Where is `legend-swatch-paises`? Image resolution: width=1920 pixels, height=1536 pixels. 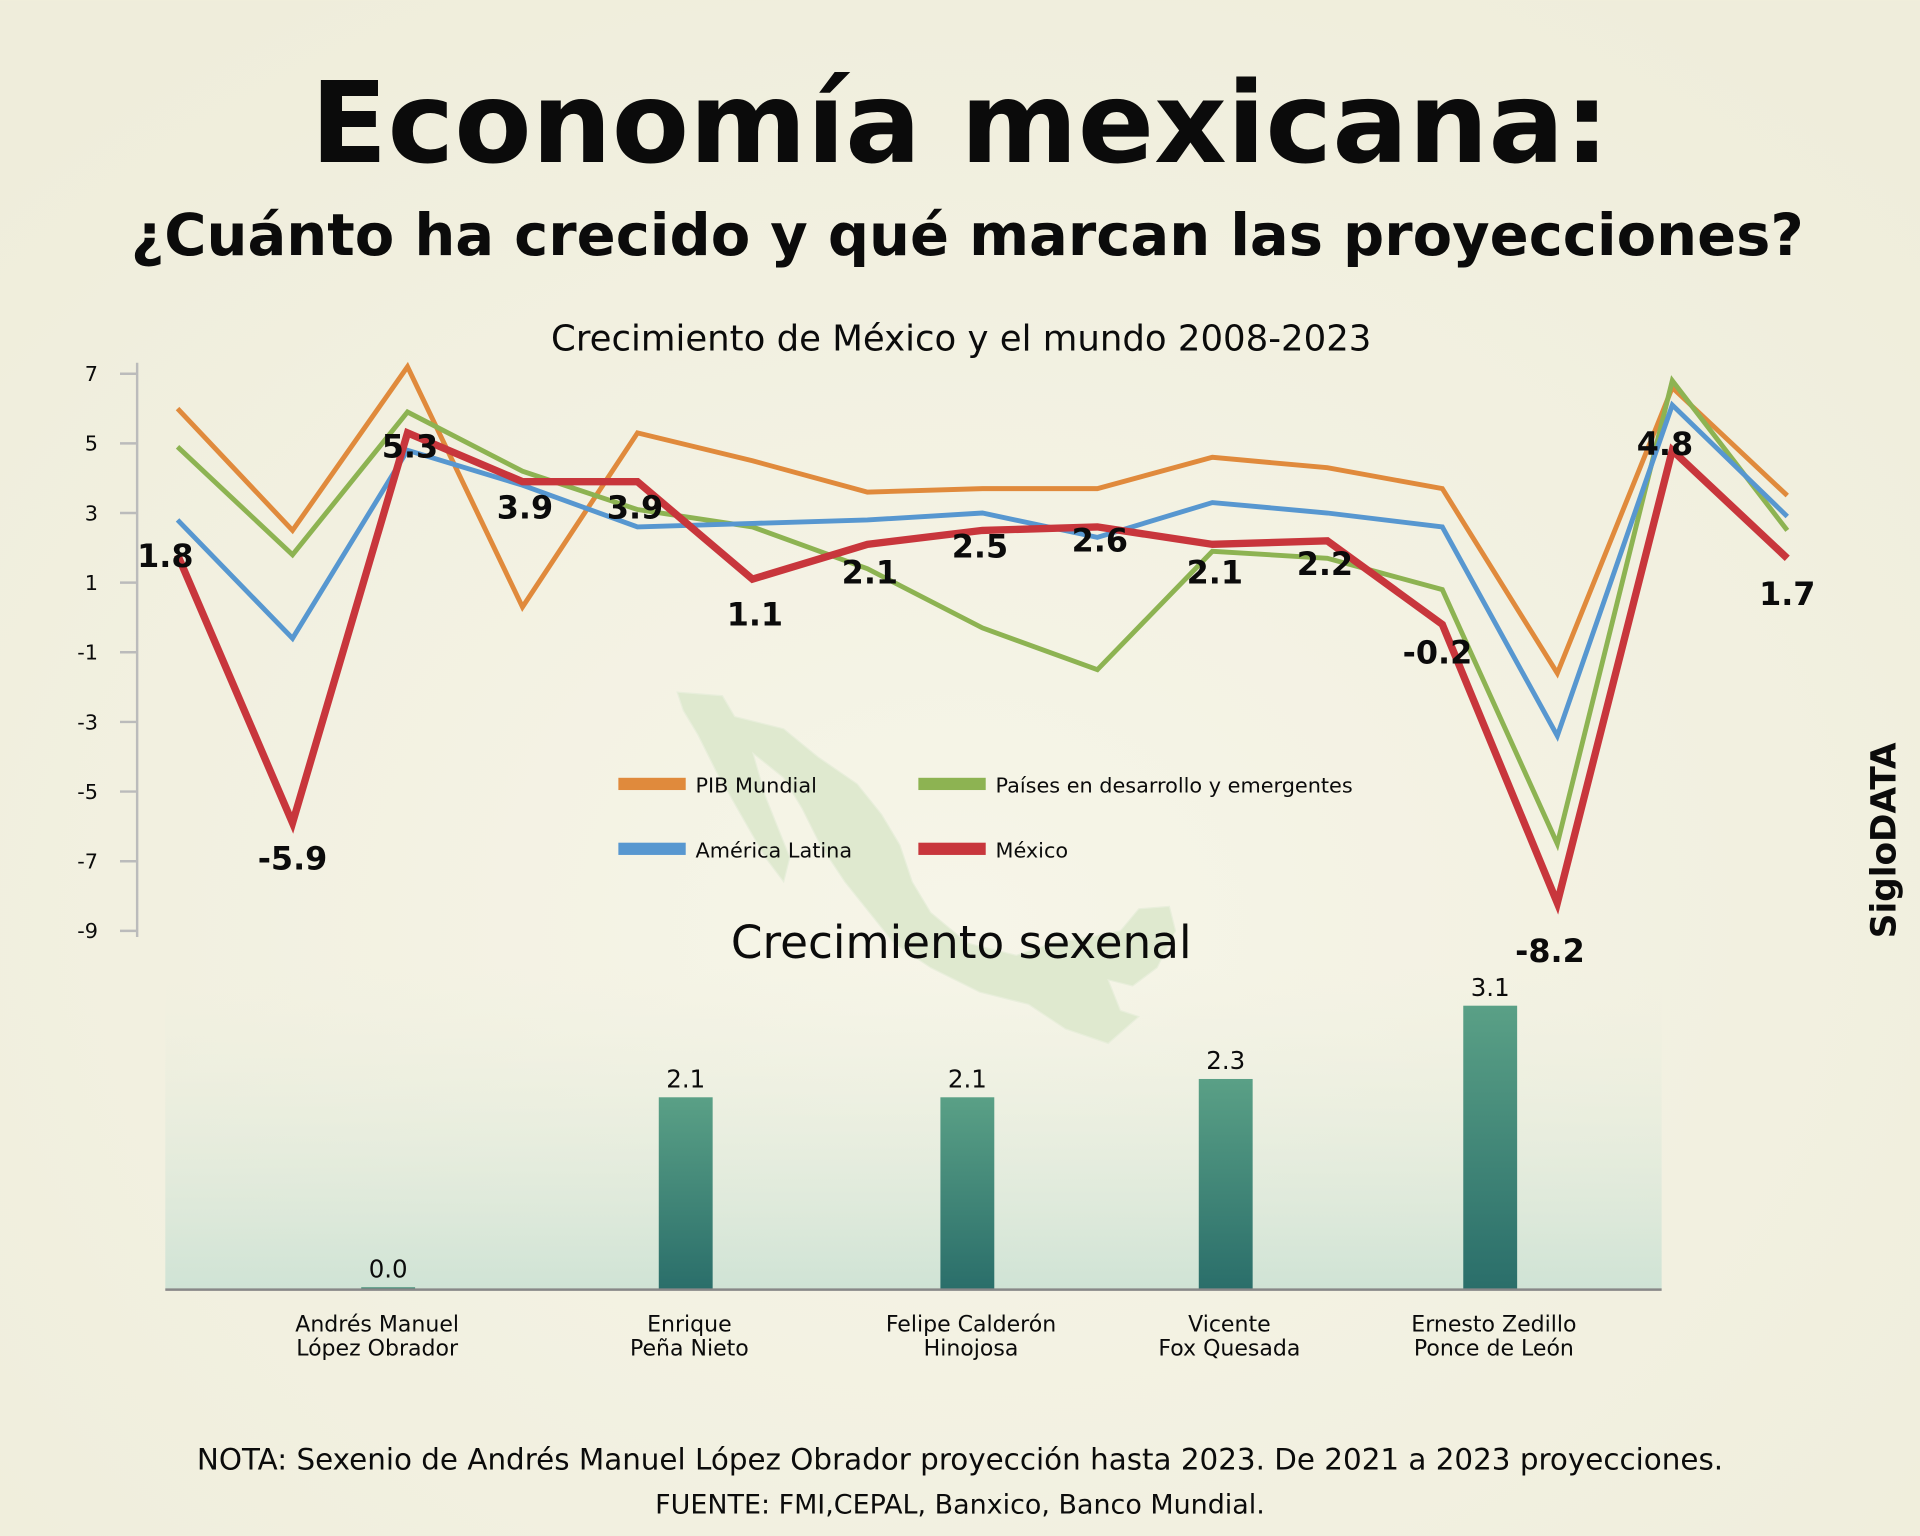
legend-swatch-paises is located at coordinates (952, 784).